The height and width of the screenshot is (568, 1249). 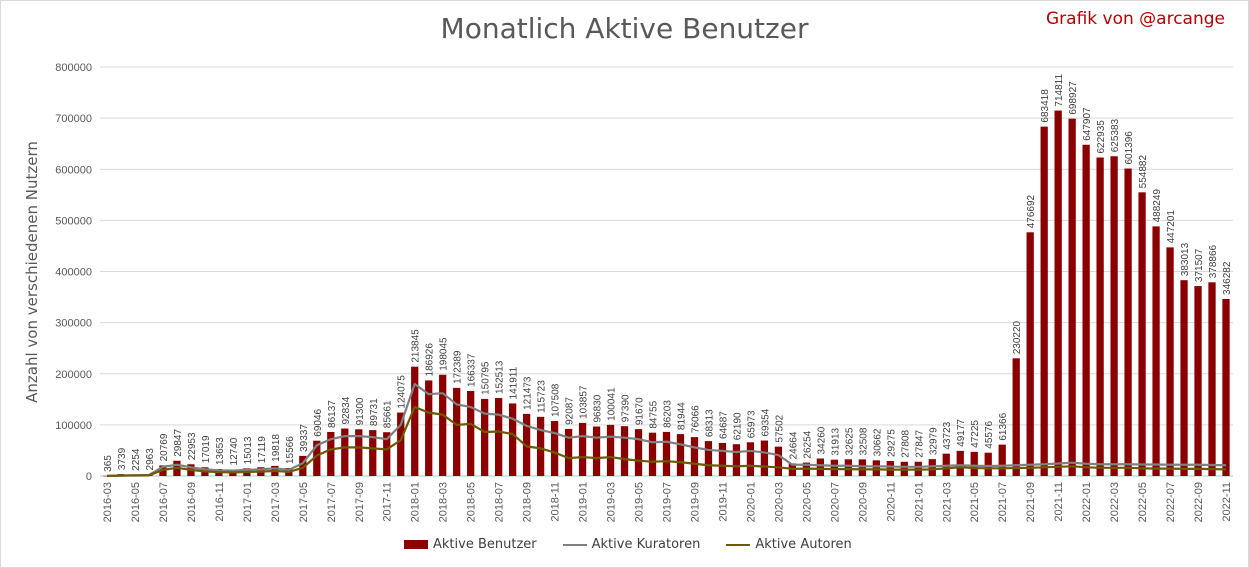 What do you see at coordinates (1157, 206) in the screenshot?
I see `bar-value-label: 488249` at bounding box center [1157, 206].